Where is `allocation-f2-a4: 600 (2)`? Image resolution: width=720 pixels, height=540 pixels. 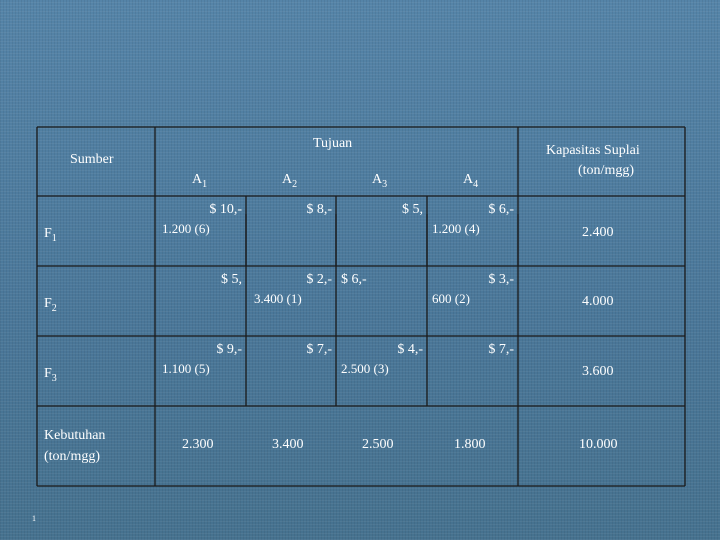 allocation-f2-a4: 600 (2) is located at coordinates (451, 298).